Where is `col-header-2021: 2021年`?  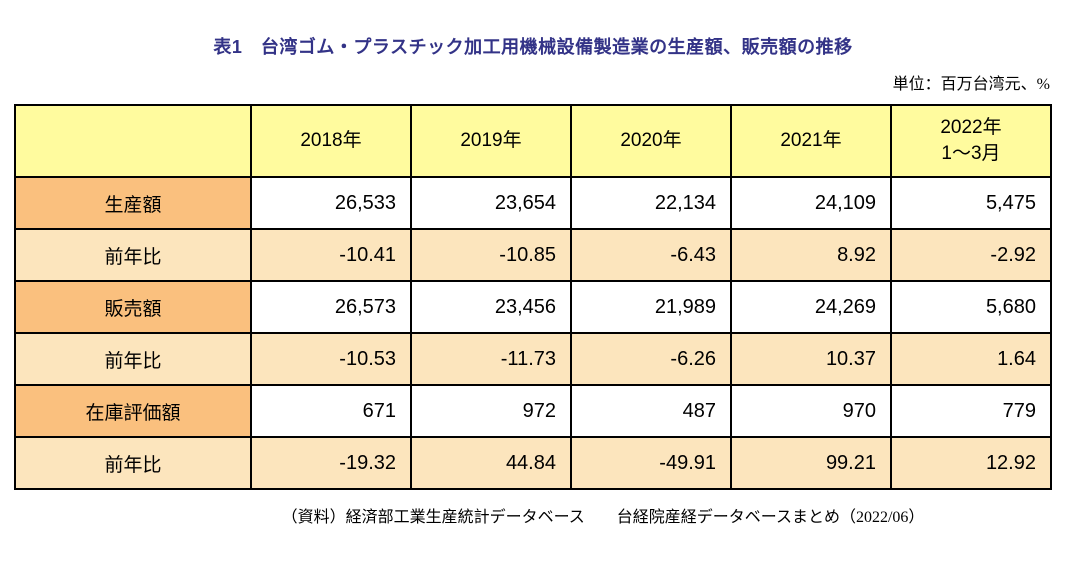 col-header-2021: 2021年 is located at coordinates (811, 141).